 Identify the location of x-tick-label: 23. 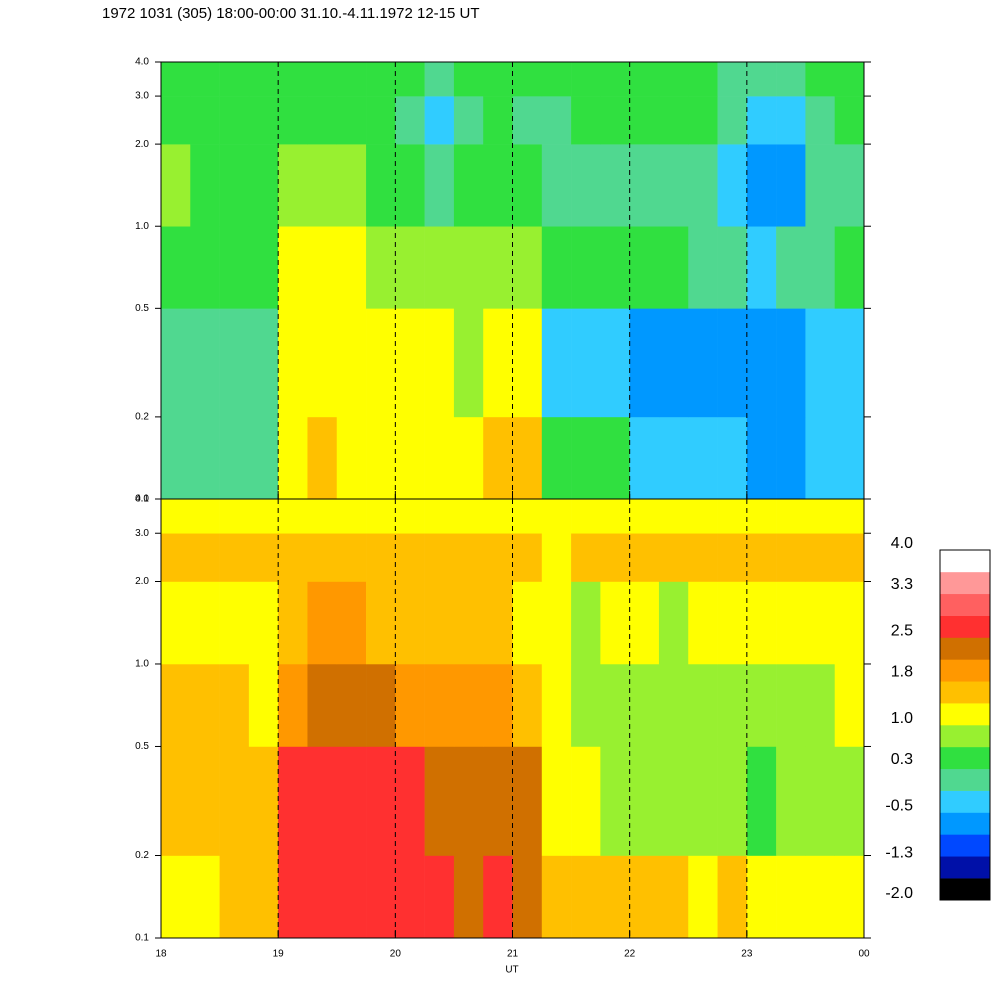
(747, 954).